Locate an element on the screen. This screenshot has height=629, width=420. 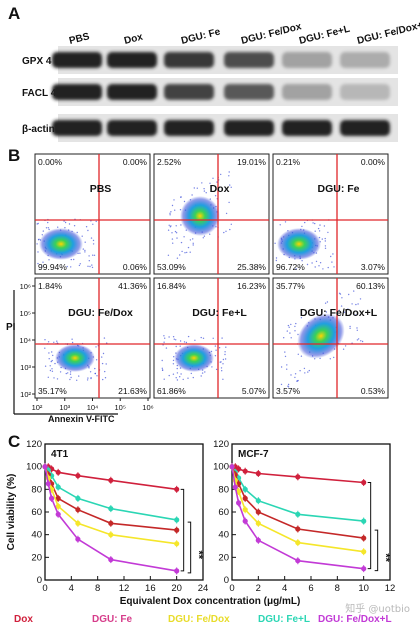
quadrant-q1-value: 2.52% is located at coordinates (169, 162).